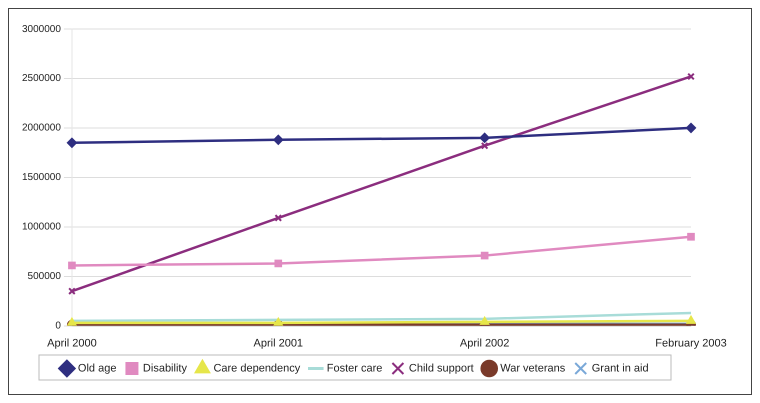  Describe the element at coordinates (485, 343) in the screenshot. I see `x-tick-label: April 2002` at that location.